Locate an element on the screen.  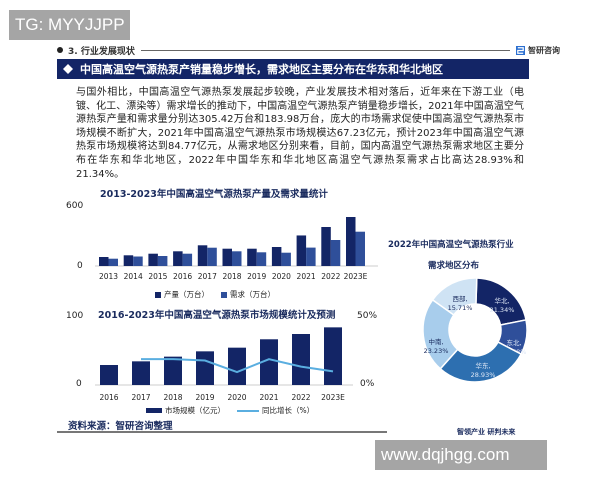
legend-label: 需求（万台） is located at coordinates (252, 294).